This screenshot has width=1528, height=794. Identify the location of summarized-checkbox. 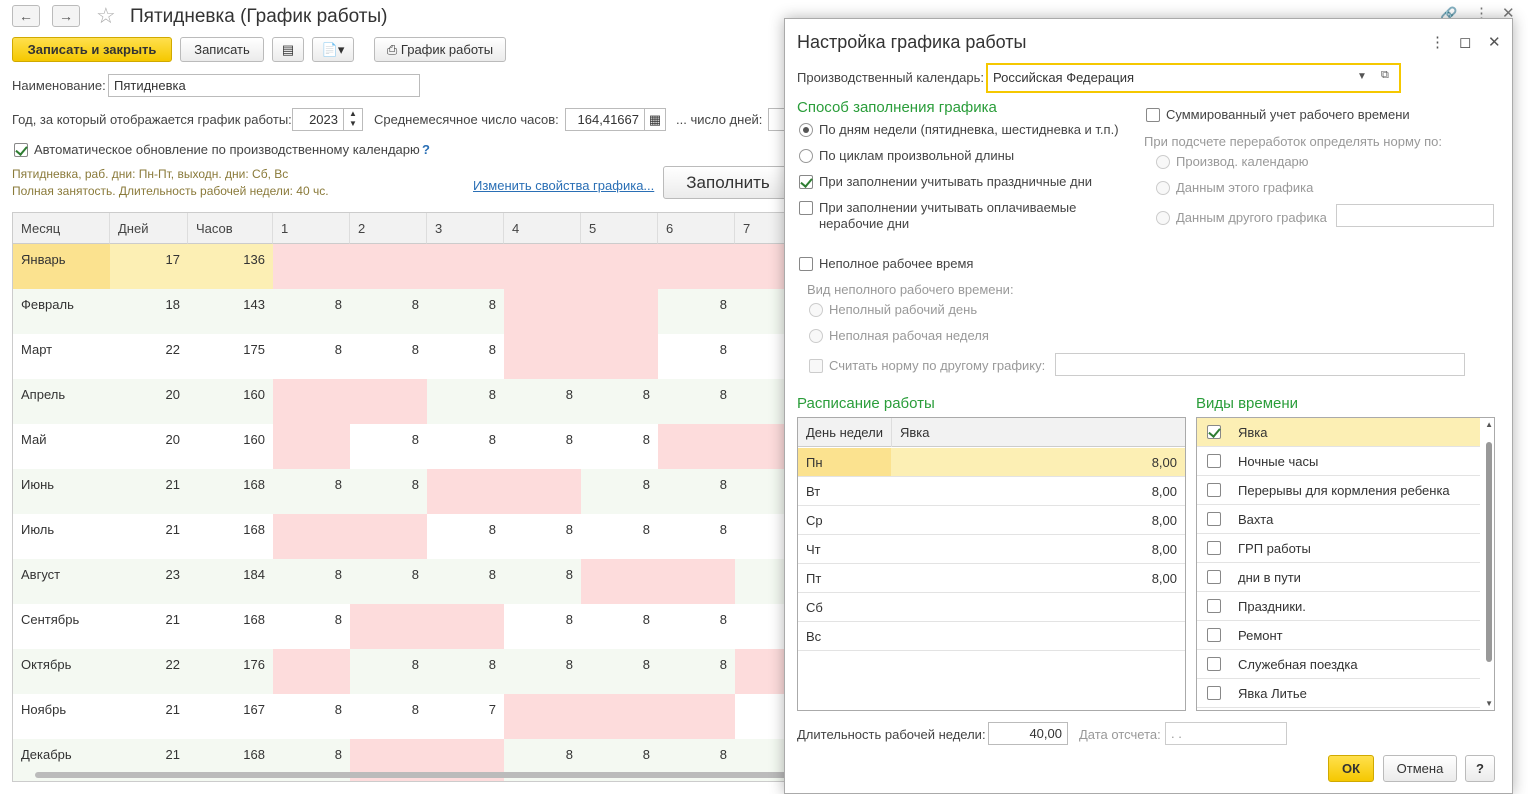
(1153, 115).